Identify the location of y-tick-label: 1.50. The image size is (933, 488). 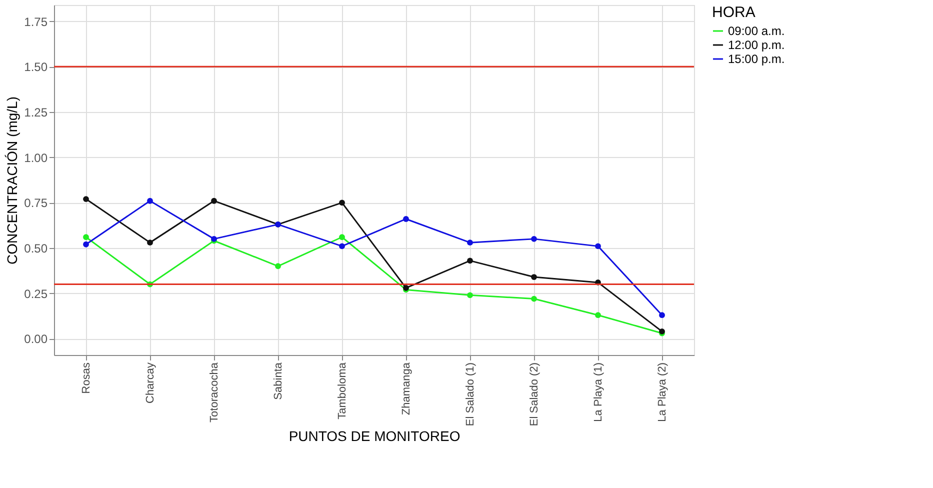
(36, 67).